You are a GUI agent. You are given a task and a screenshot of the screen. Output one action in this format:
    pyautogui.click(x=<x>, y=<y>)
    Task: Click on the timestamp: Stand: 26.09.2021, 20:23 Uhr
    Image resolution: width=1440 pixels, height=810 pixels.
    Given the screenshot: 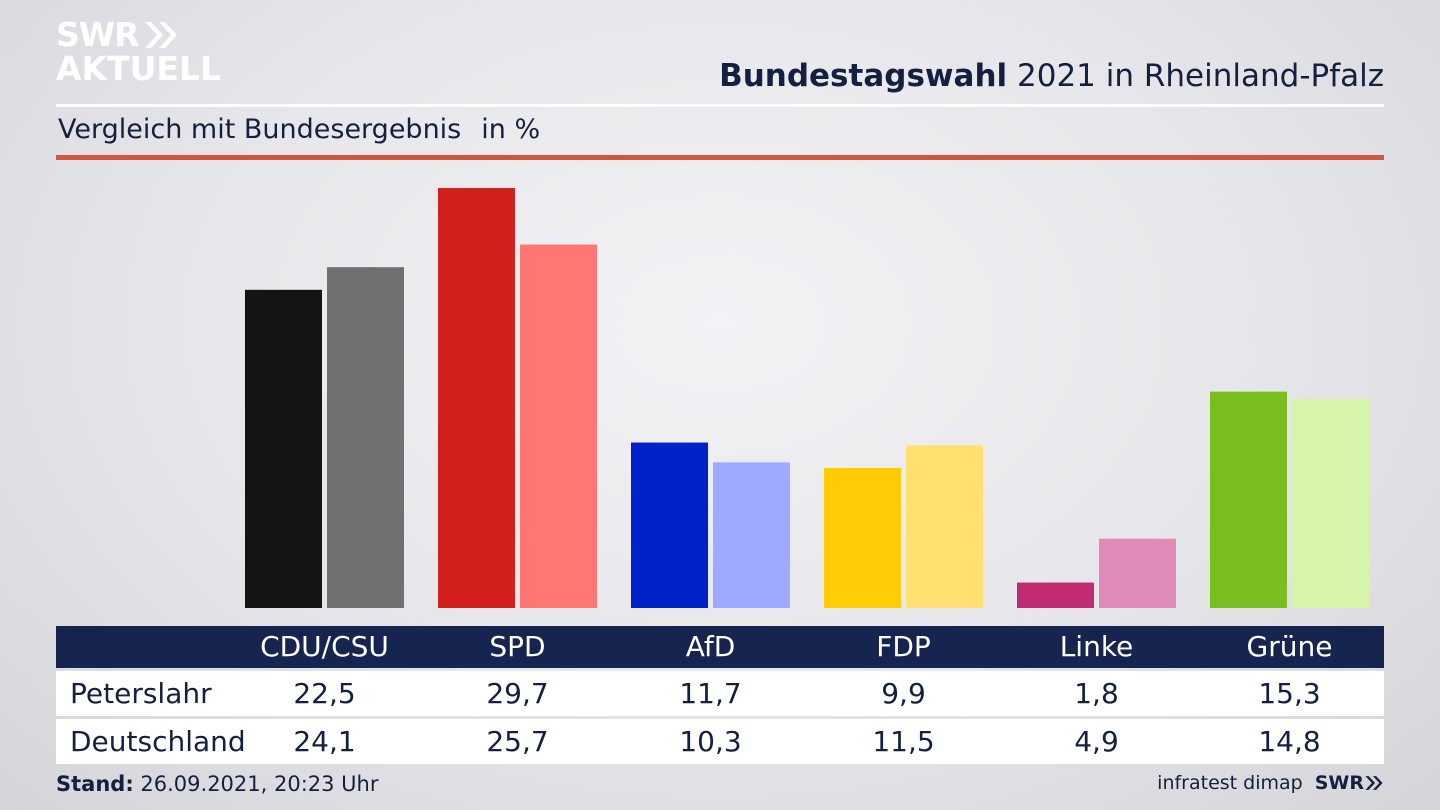 What is the action you would take?
    pyautogui.click(x=217, y=784)
    